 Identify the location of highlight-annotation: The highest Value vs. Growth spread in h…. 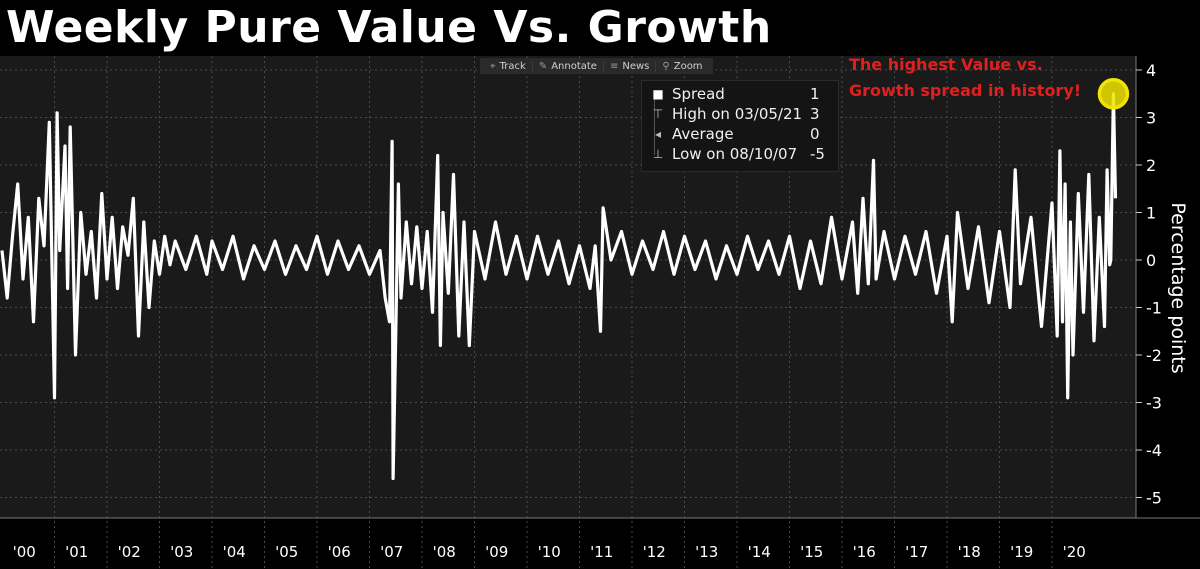
(965, 78).